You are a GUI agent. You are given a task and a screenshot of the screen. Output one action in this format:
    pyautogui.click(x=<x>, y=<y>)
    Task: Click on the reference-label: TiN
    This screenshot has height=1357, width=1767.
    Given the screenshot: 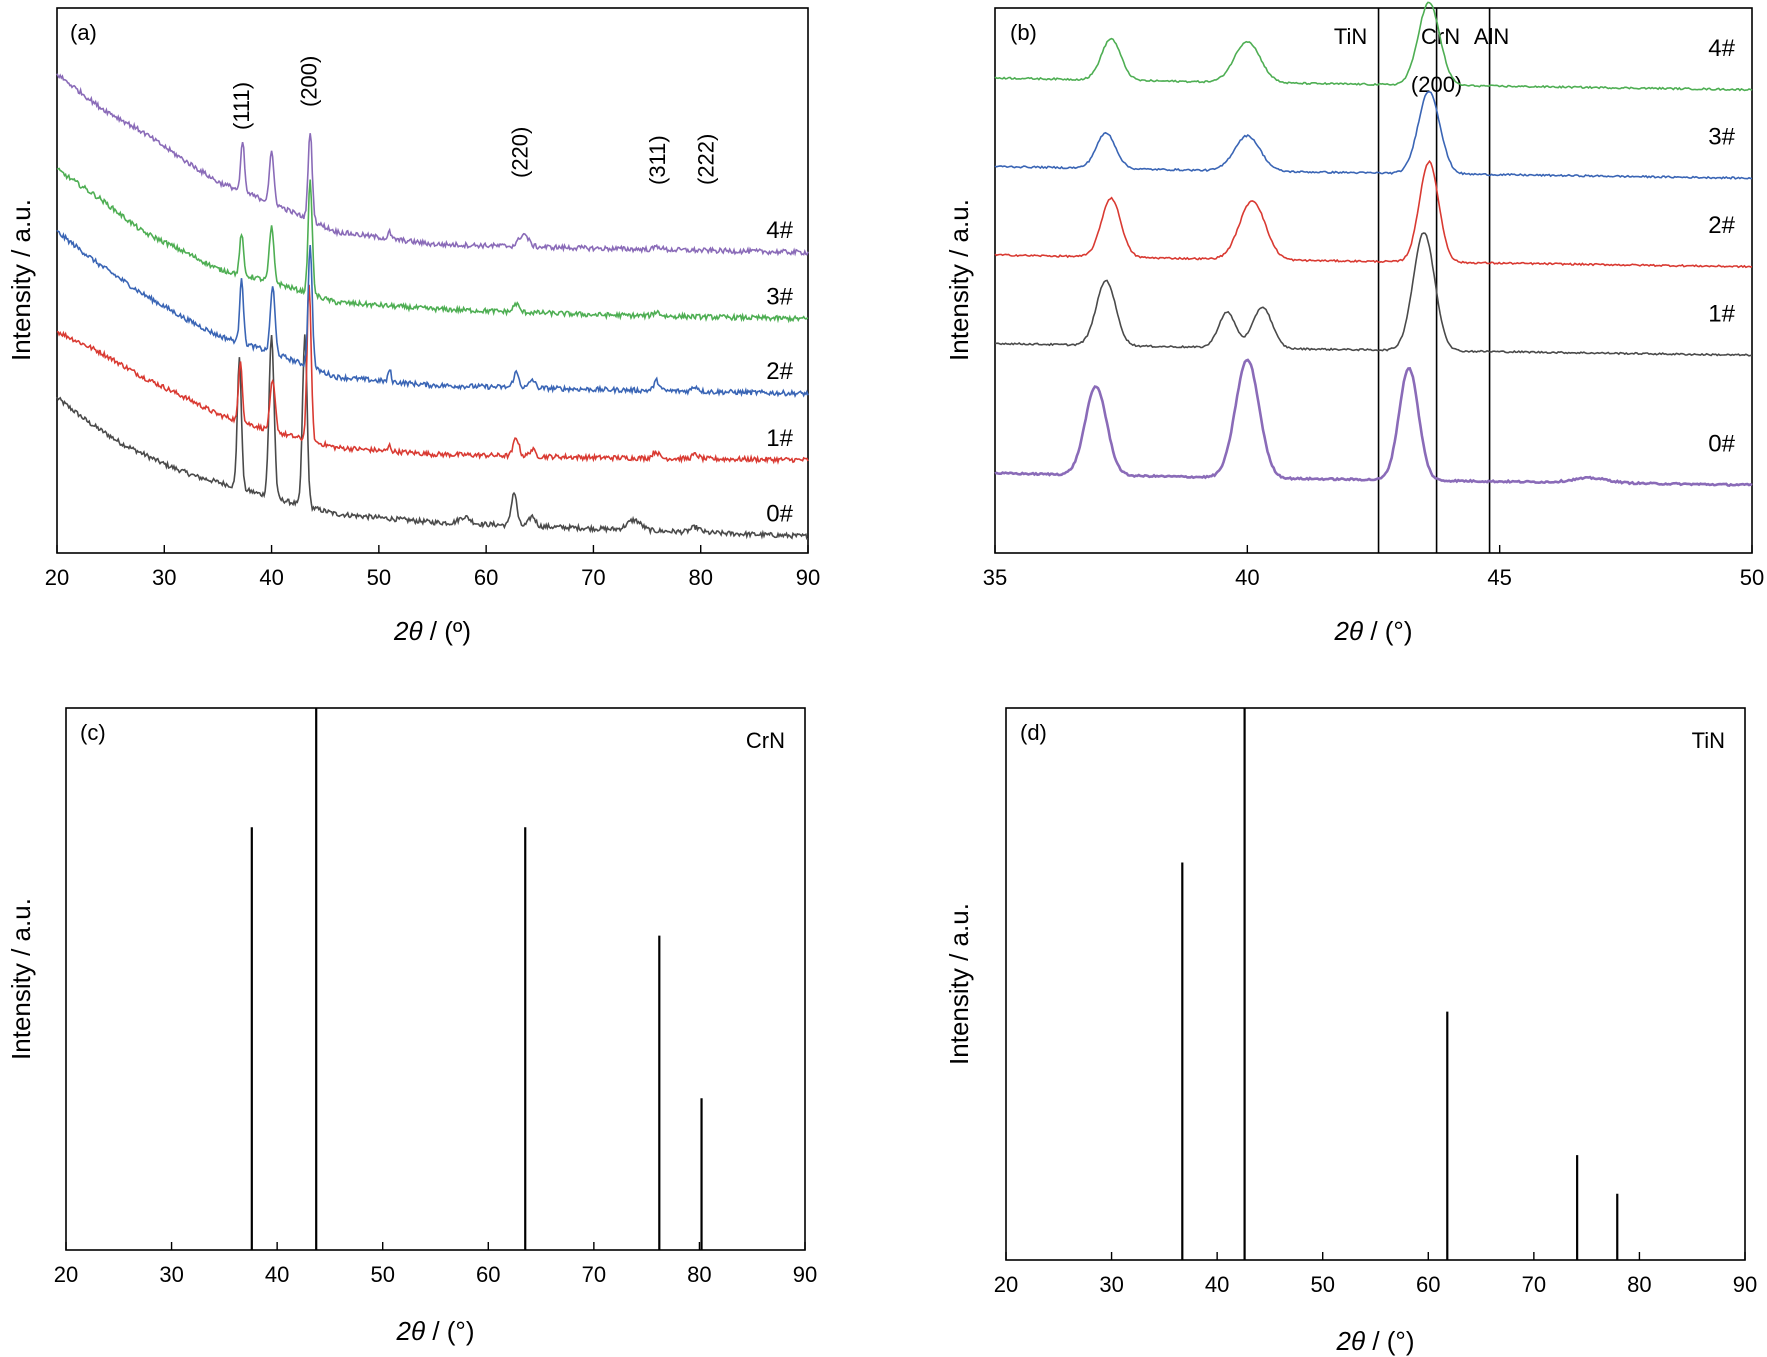 What is the action you would take?
    pyautogui.click(x=1350, y=36)
    